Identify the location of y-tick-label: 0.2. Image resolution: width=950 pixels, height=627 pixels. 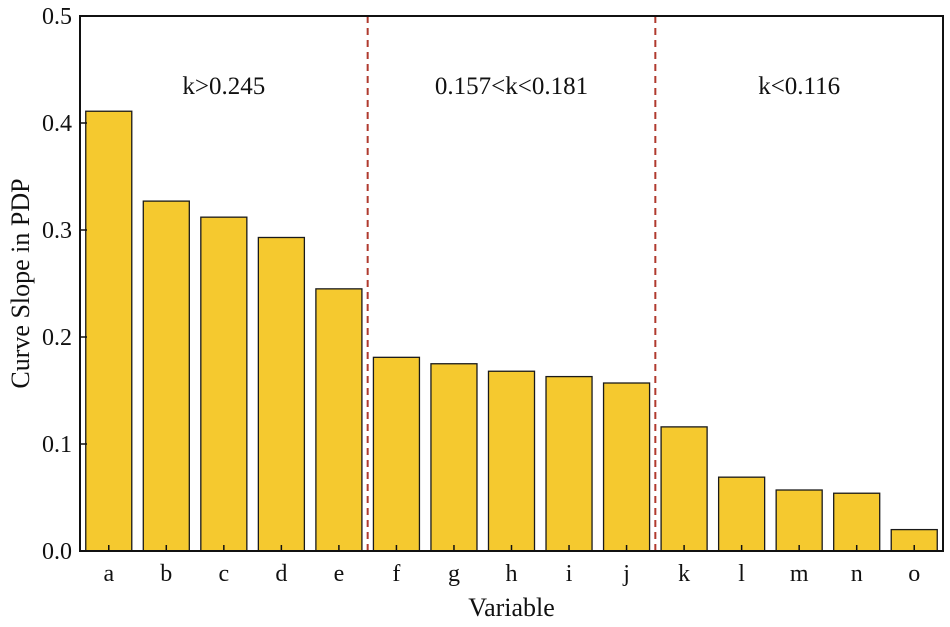
(57, 338).